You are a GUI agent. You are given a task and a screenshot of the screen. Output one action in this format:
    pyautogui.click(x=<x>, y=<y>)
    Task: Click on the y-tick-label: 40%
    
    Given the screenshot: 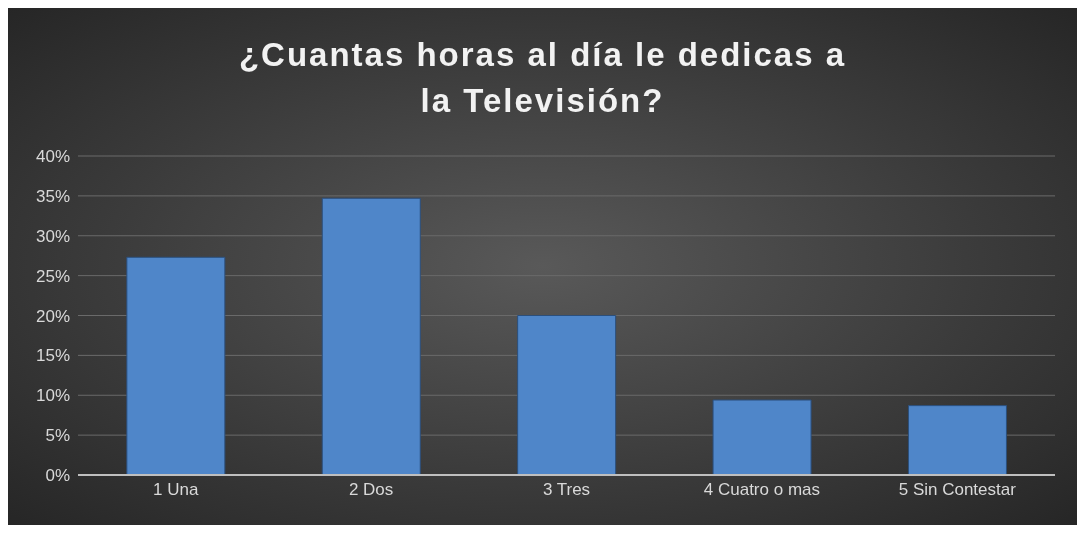 What is the action you would take?
    pyautogui.click(x=52, y=157)
    